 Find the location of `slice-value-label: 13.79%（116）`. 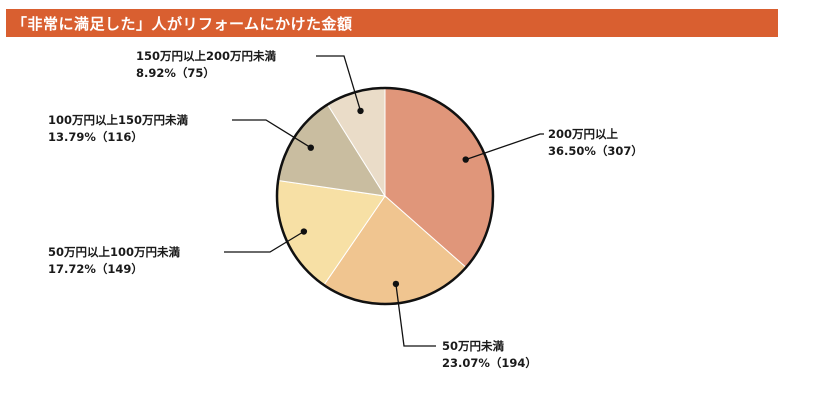

slice-value-label: 13.79%（116） is located at coordinates (95, 137).